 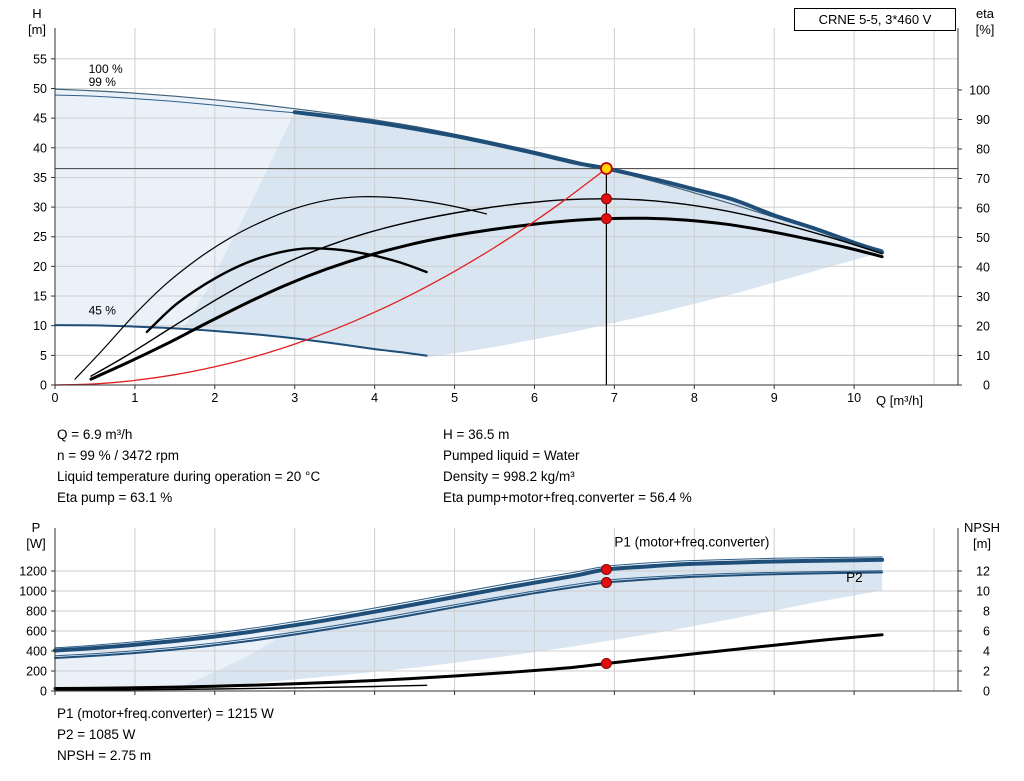 What do you see at coordinates (691, 542) in the screenshot?
I see `p1-label: P1 (motor+freq.converter)` at bounding box center [691, 542].